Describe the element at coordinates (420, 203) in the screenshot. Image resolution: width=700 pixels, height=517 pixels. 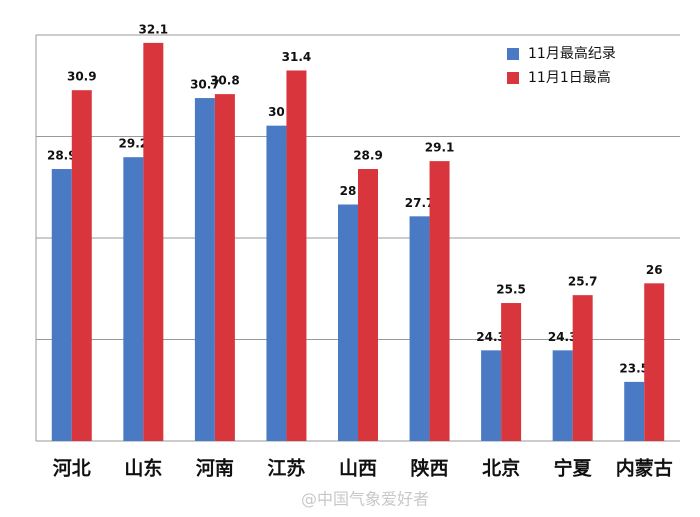
I see `value-label: 27.7` at that location.